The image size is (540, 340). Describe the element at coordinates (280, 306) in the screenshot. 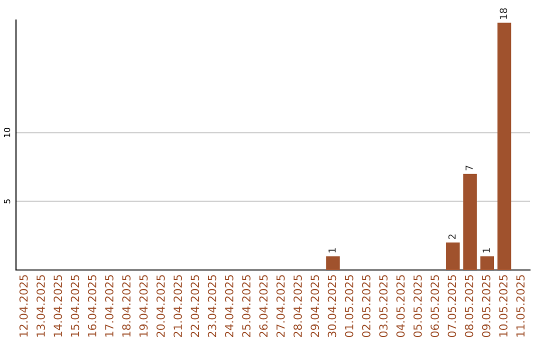

I see `x-tick-label: 27.04.2025` at that location.